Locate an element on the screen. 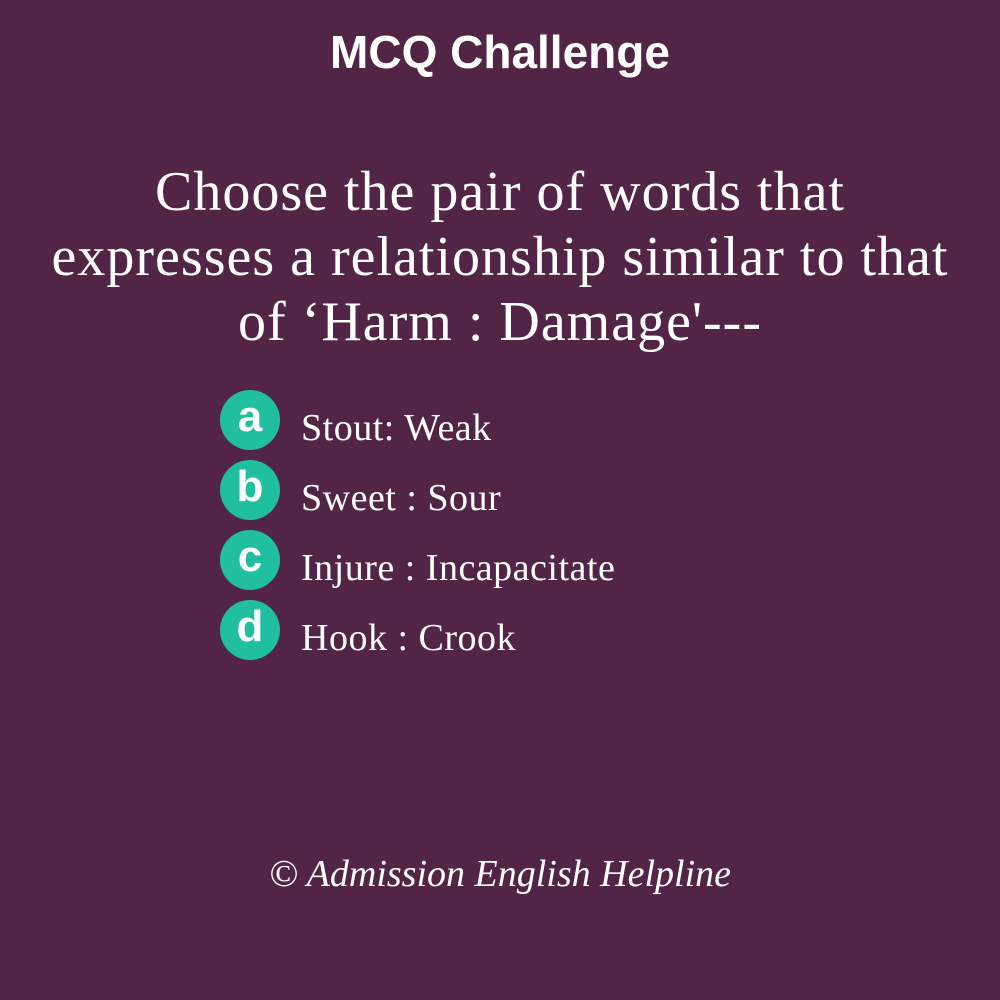  option-b-text: Sweet : Sour is located at coordinates (401, 498).